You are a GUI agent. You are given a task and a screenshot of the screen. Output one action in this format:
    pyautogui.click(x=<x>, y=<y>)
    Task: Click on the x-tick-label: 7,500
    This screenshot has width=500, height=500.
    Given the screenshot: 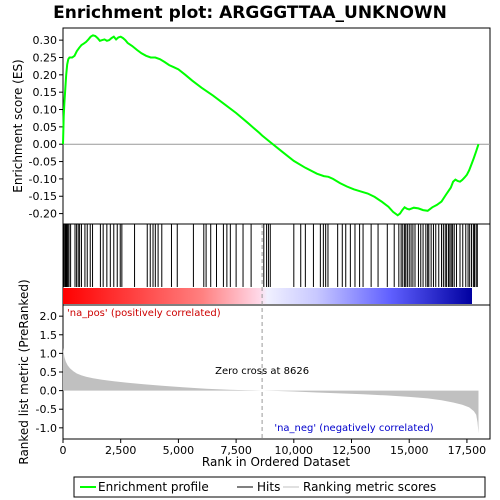 What is the action you would take?
    pyautogui.click(x=236, y=450)
    